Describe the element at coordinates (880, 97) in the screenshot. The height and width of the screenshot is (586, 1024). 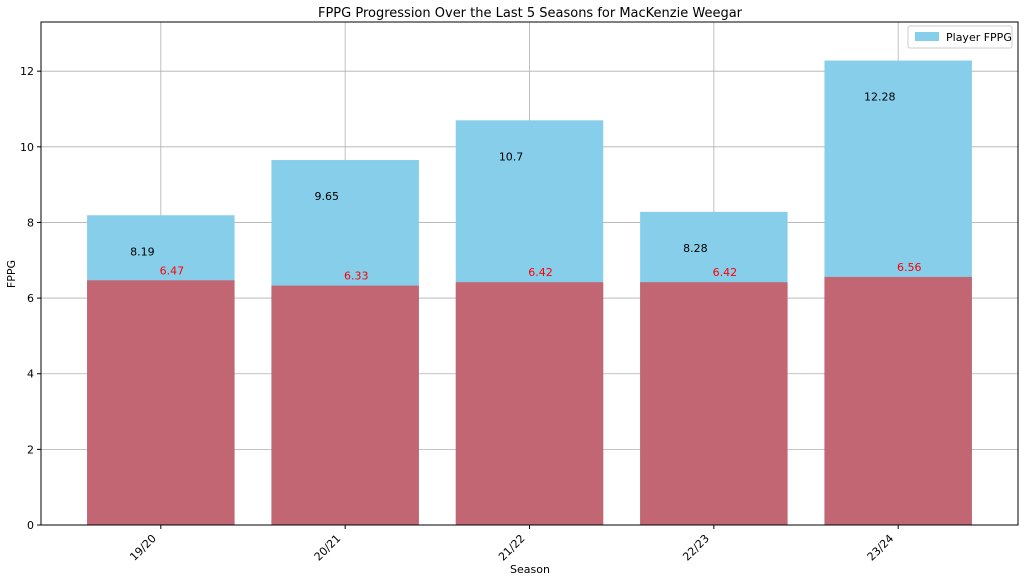
I see `data-label: 12.28` at that location.